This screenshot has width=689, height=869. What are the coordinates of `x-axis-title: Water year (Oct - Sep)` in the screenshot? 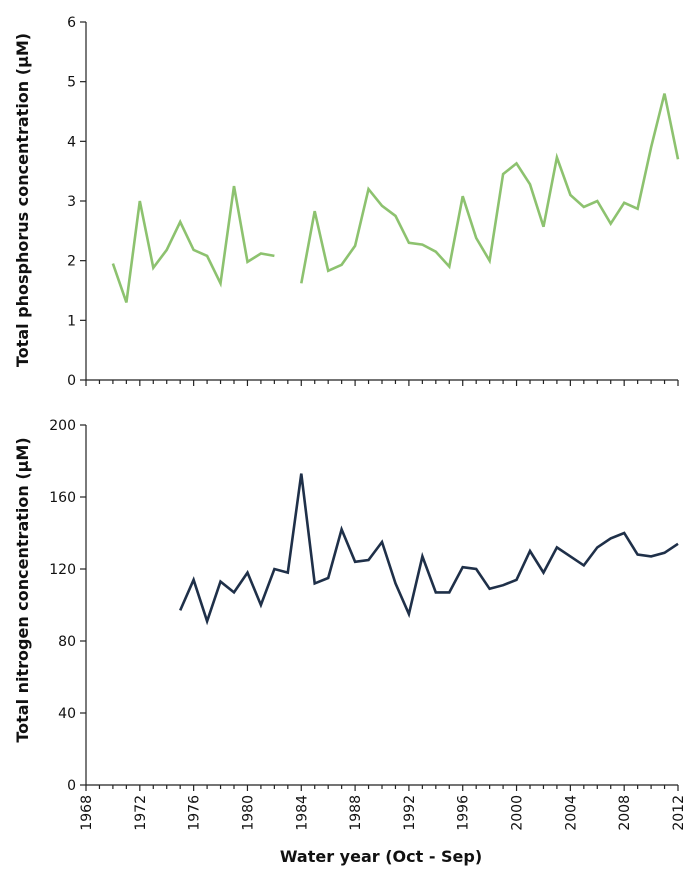 It's located at (381, 856).